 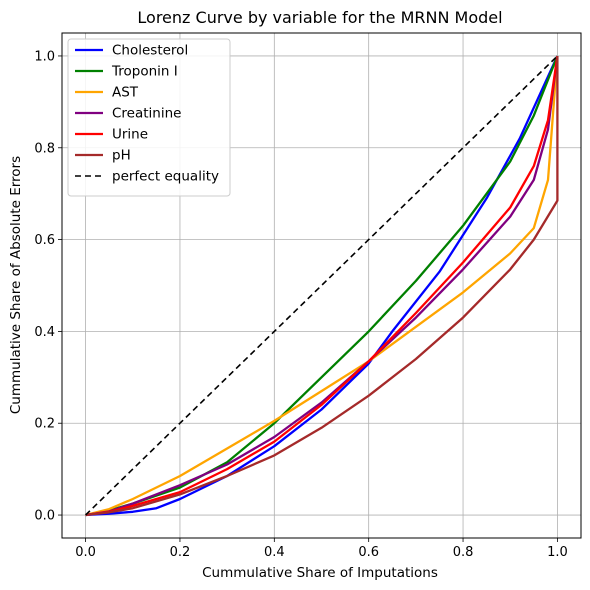 I want to click on x-tick-label: 0.6, so click(x=368, y=552).